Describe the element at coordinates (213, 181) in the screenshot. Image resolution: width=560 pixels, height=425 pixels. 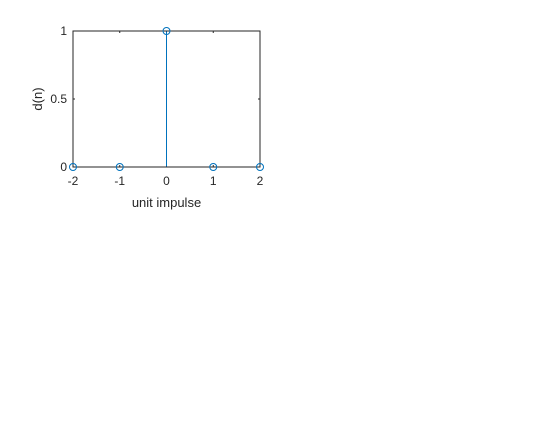
I see `x-tick-label: 1` at that location.